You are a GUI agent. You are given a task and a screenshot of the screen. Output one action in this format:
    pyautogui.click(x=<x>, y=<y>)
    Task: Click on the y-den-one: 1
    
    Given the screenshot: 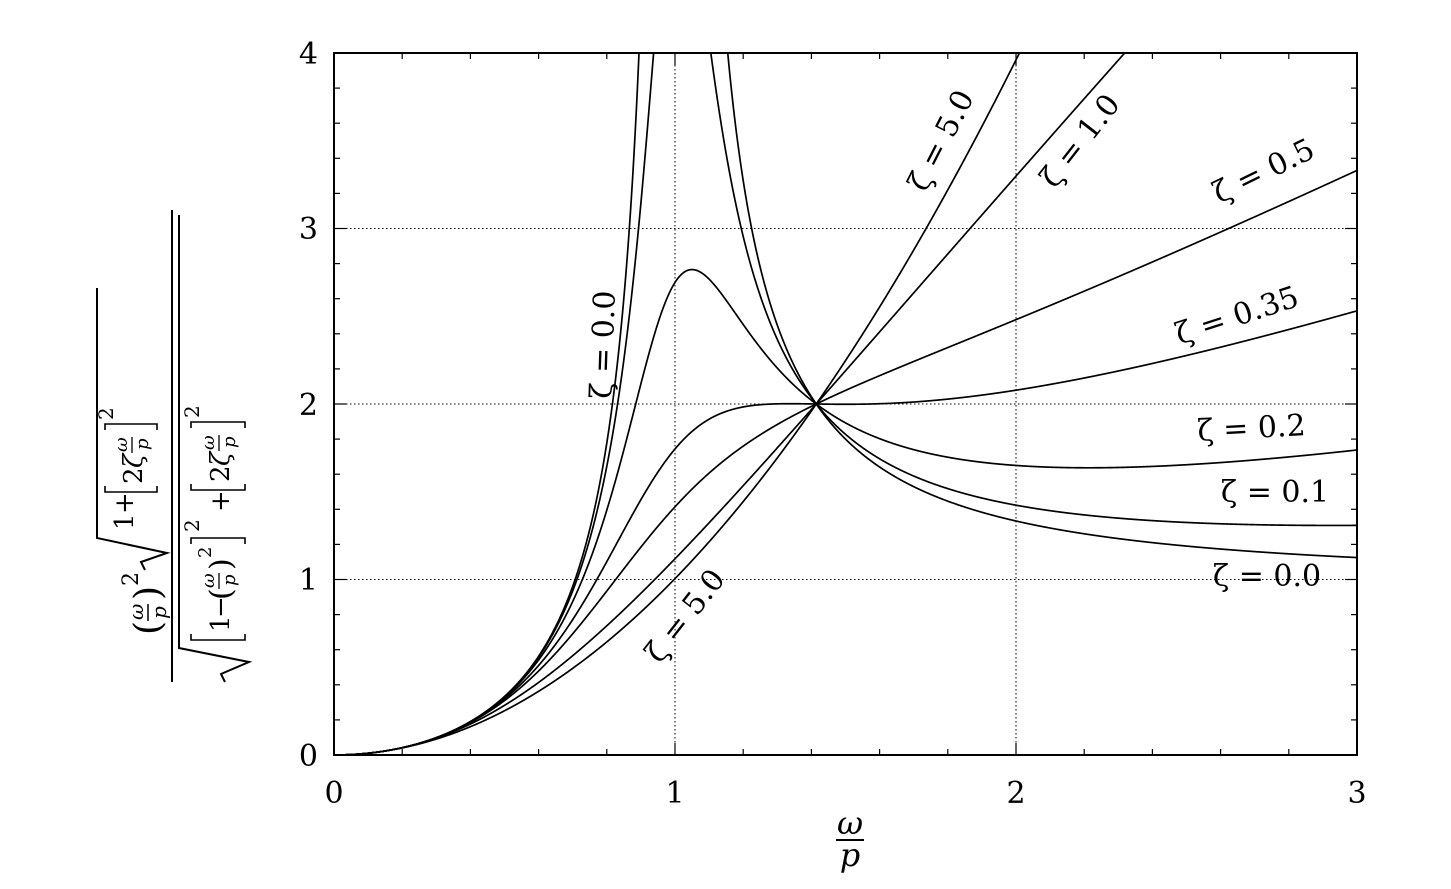 What is the action you would take?
    pyautogui.click(x=221, y=623)
    